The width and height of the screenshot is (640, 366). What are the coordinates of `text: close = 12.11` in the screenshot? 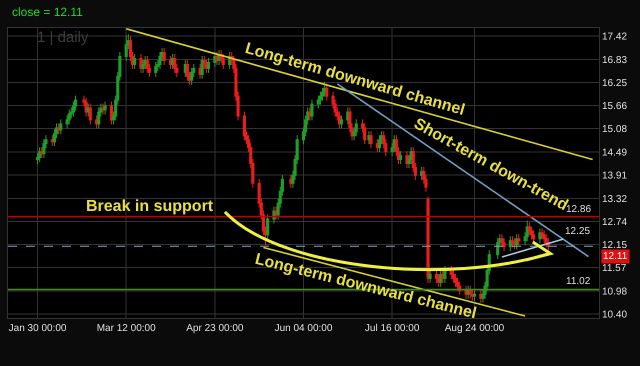 It's located at (48, 12).